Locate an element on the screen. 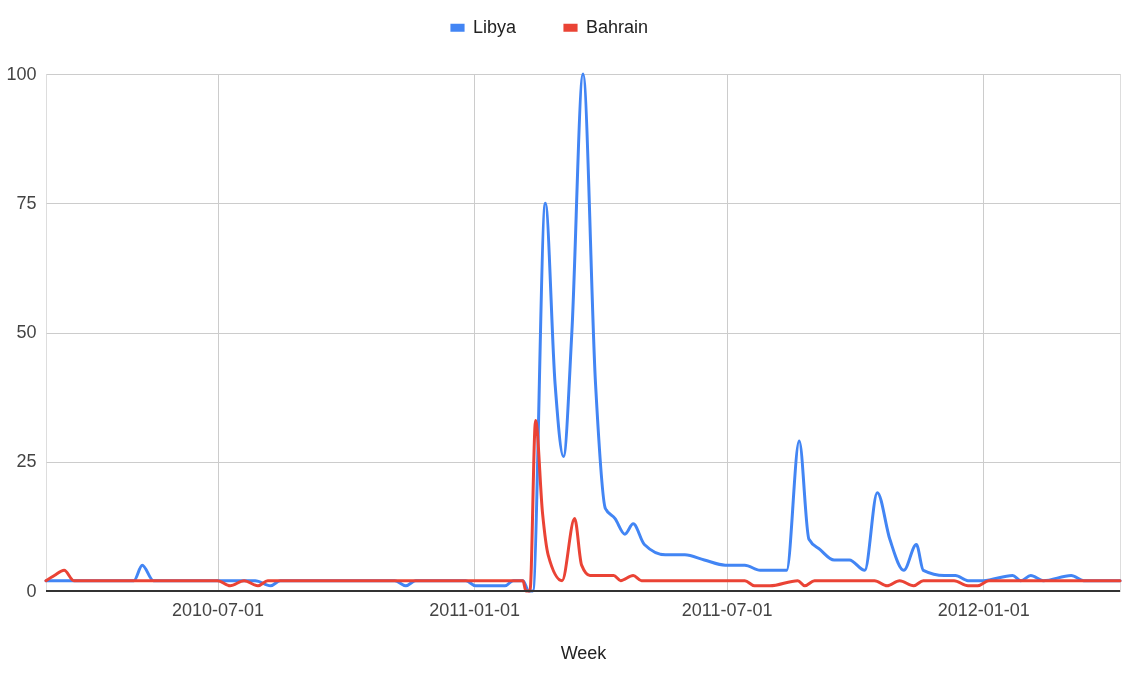  y-tick-label: 50 is located at coordinates (26, 332).